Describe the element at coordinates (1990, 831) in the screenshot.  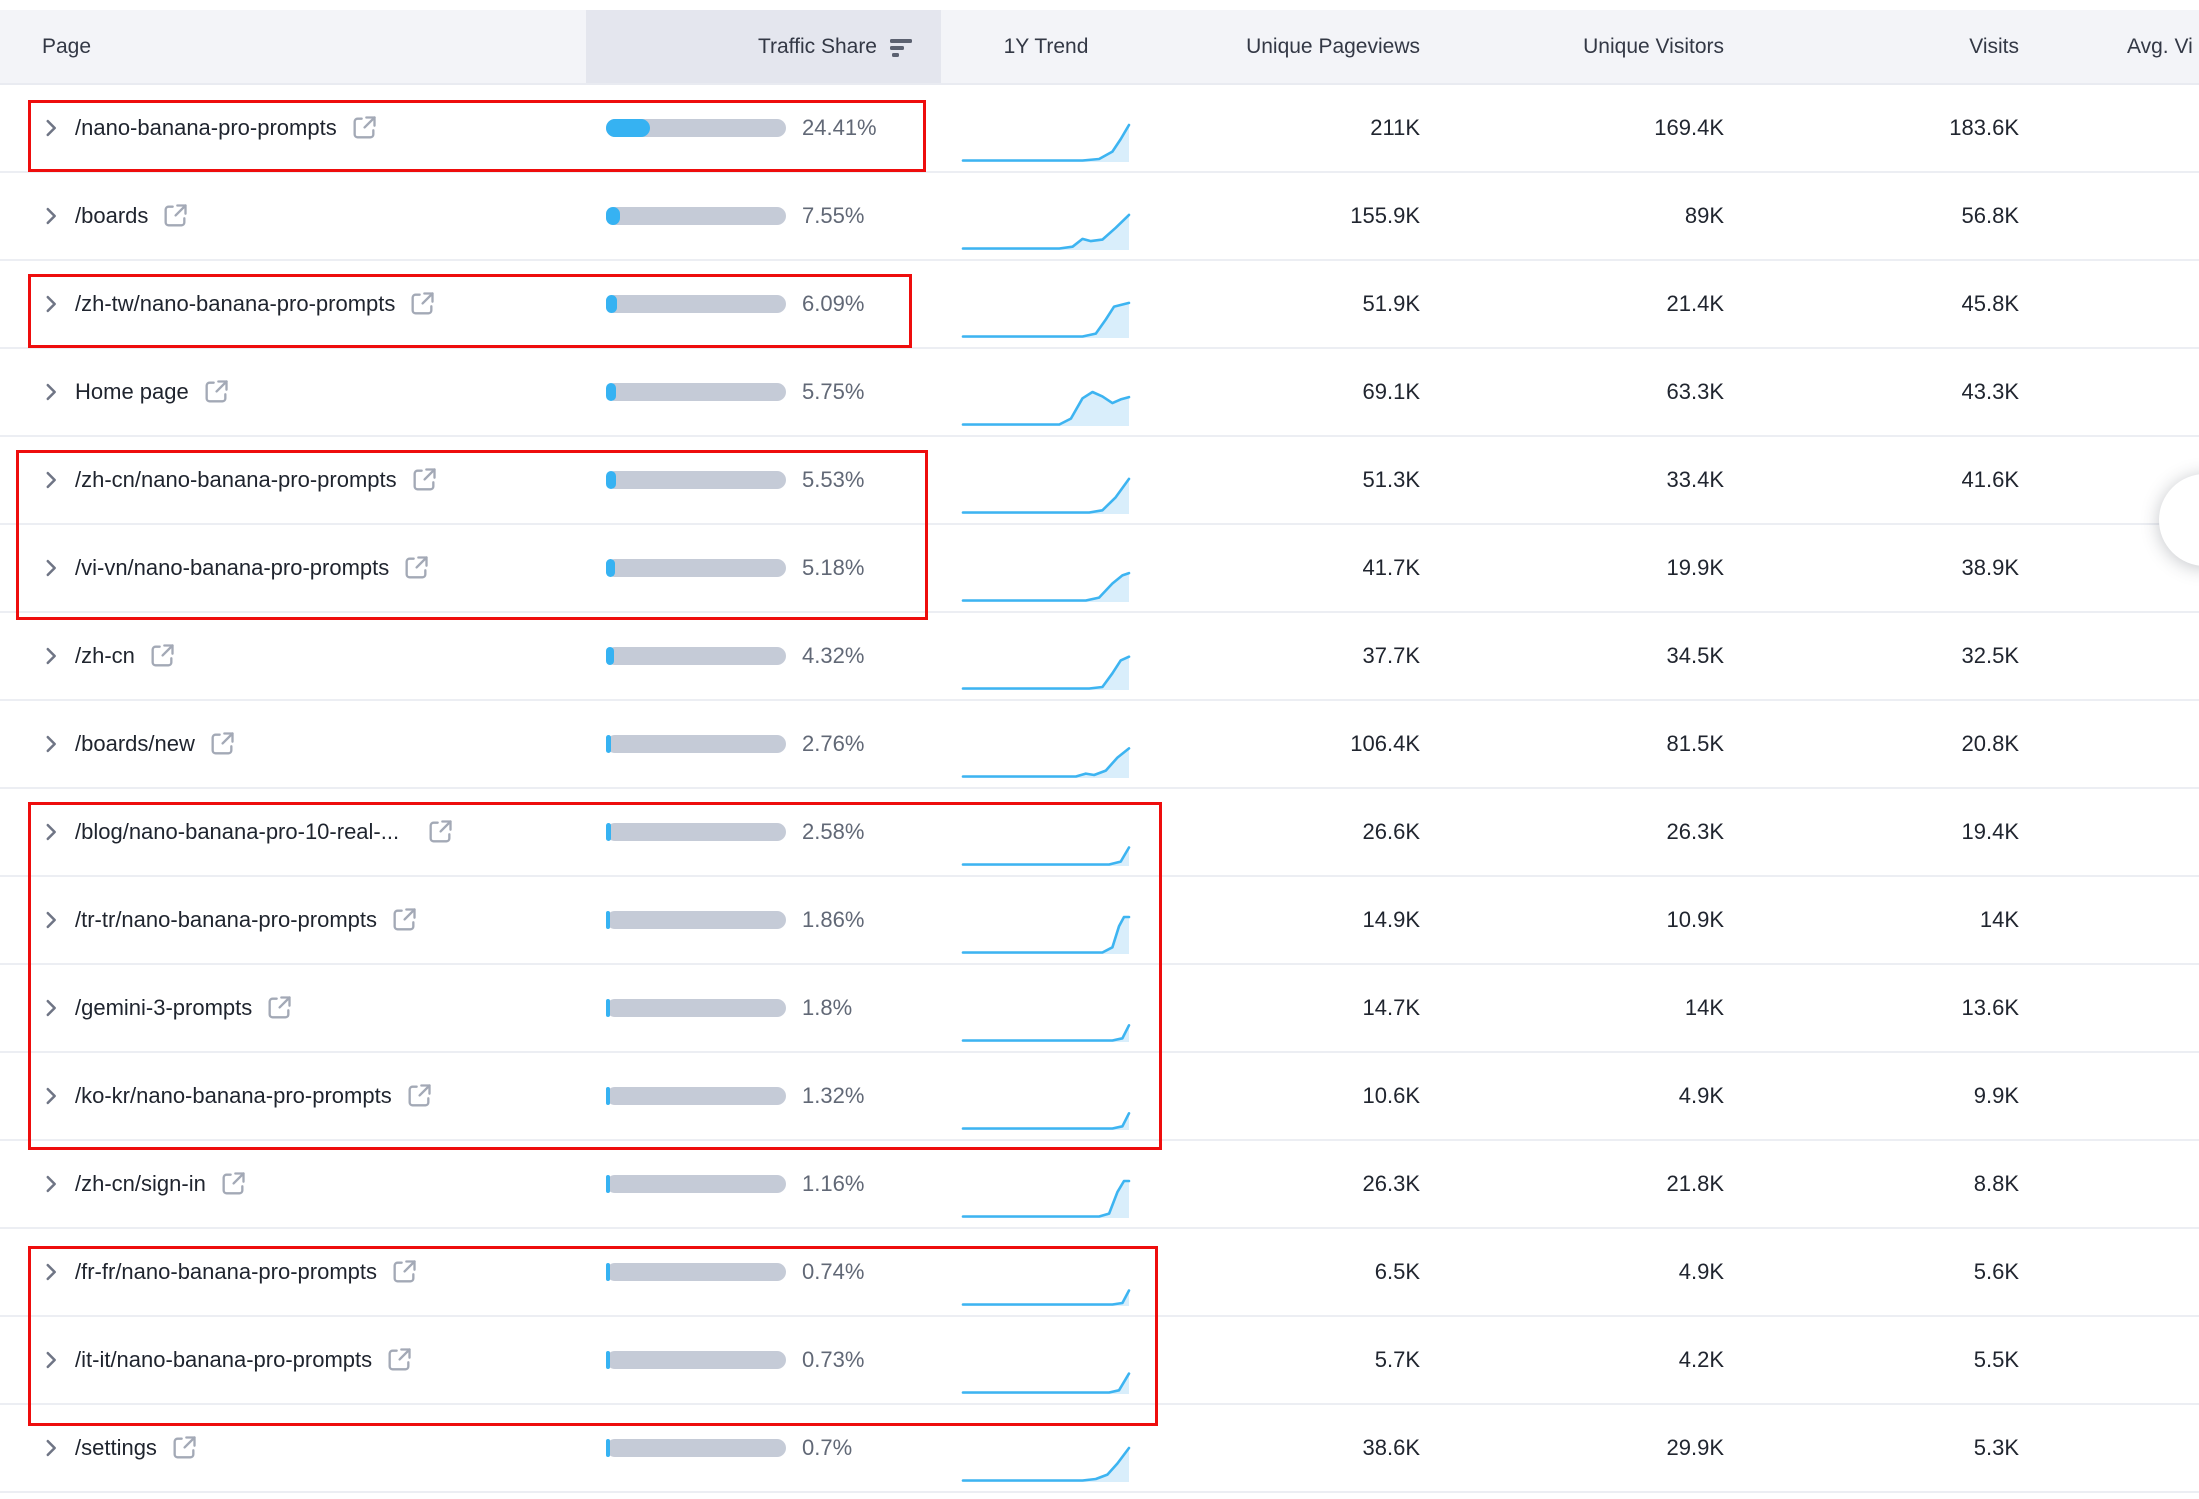
I see `visits-value: 19.4K` at that location.